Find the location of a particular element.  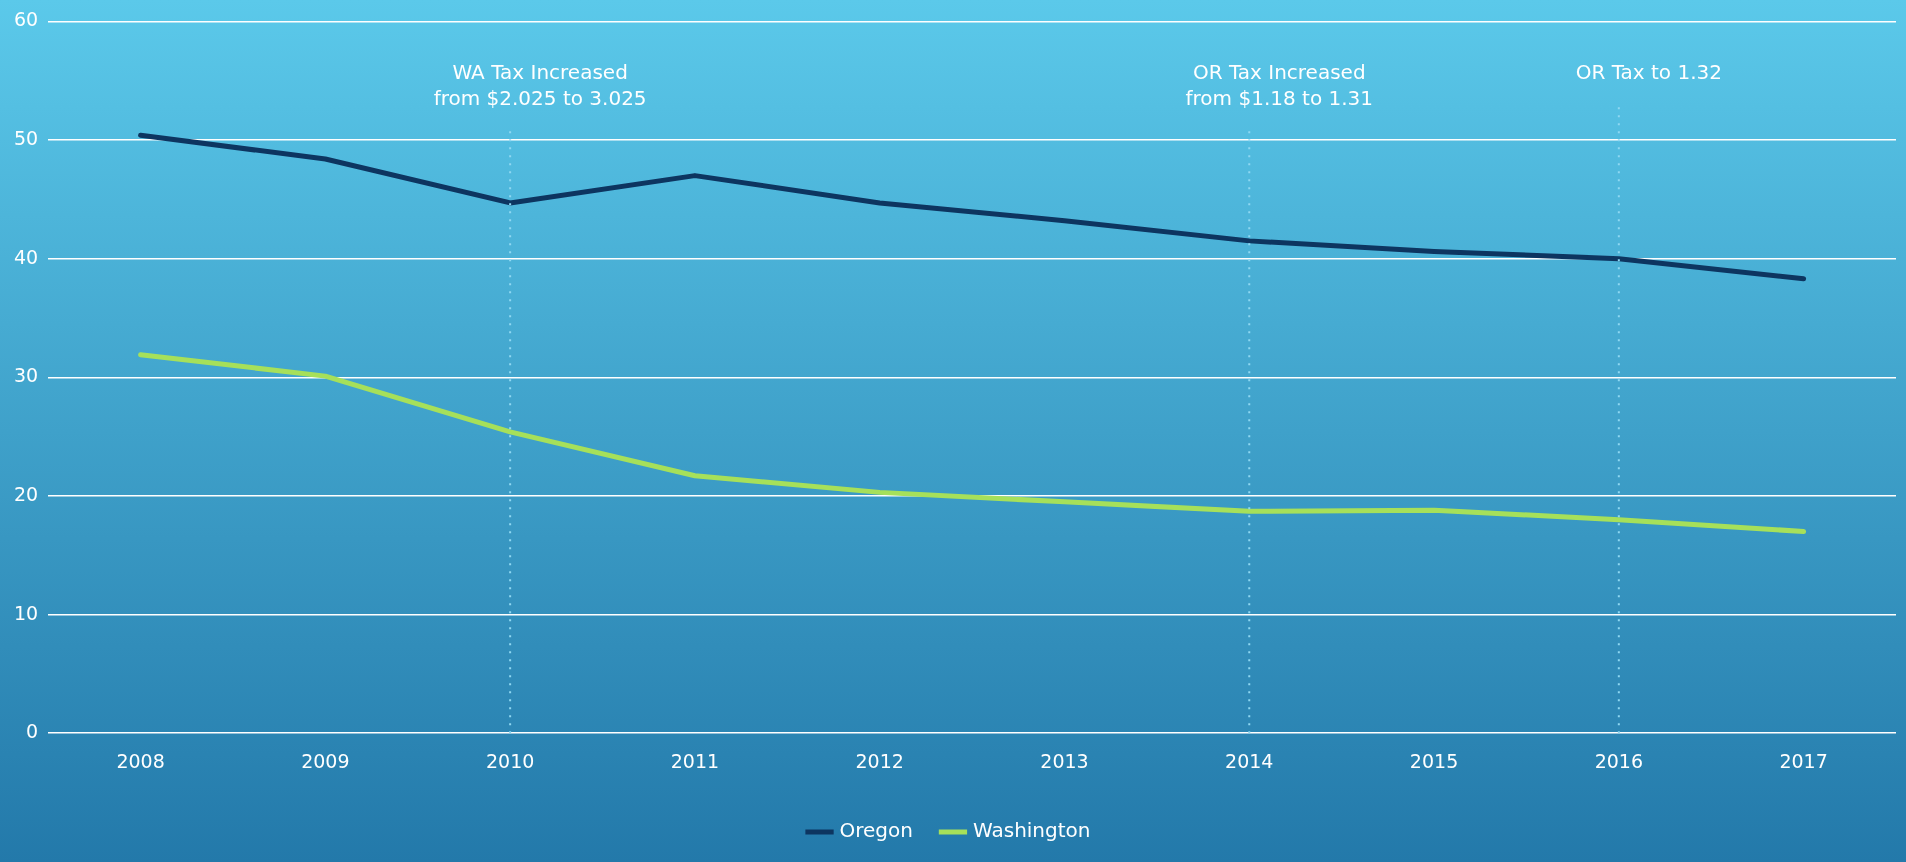

y-tick-label: 30 is located at coordinates (26, 375).